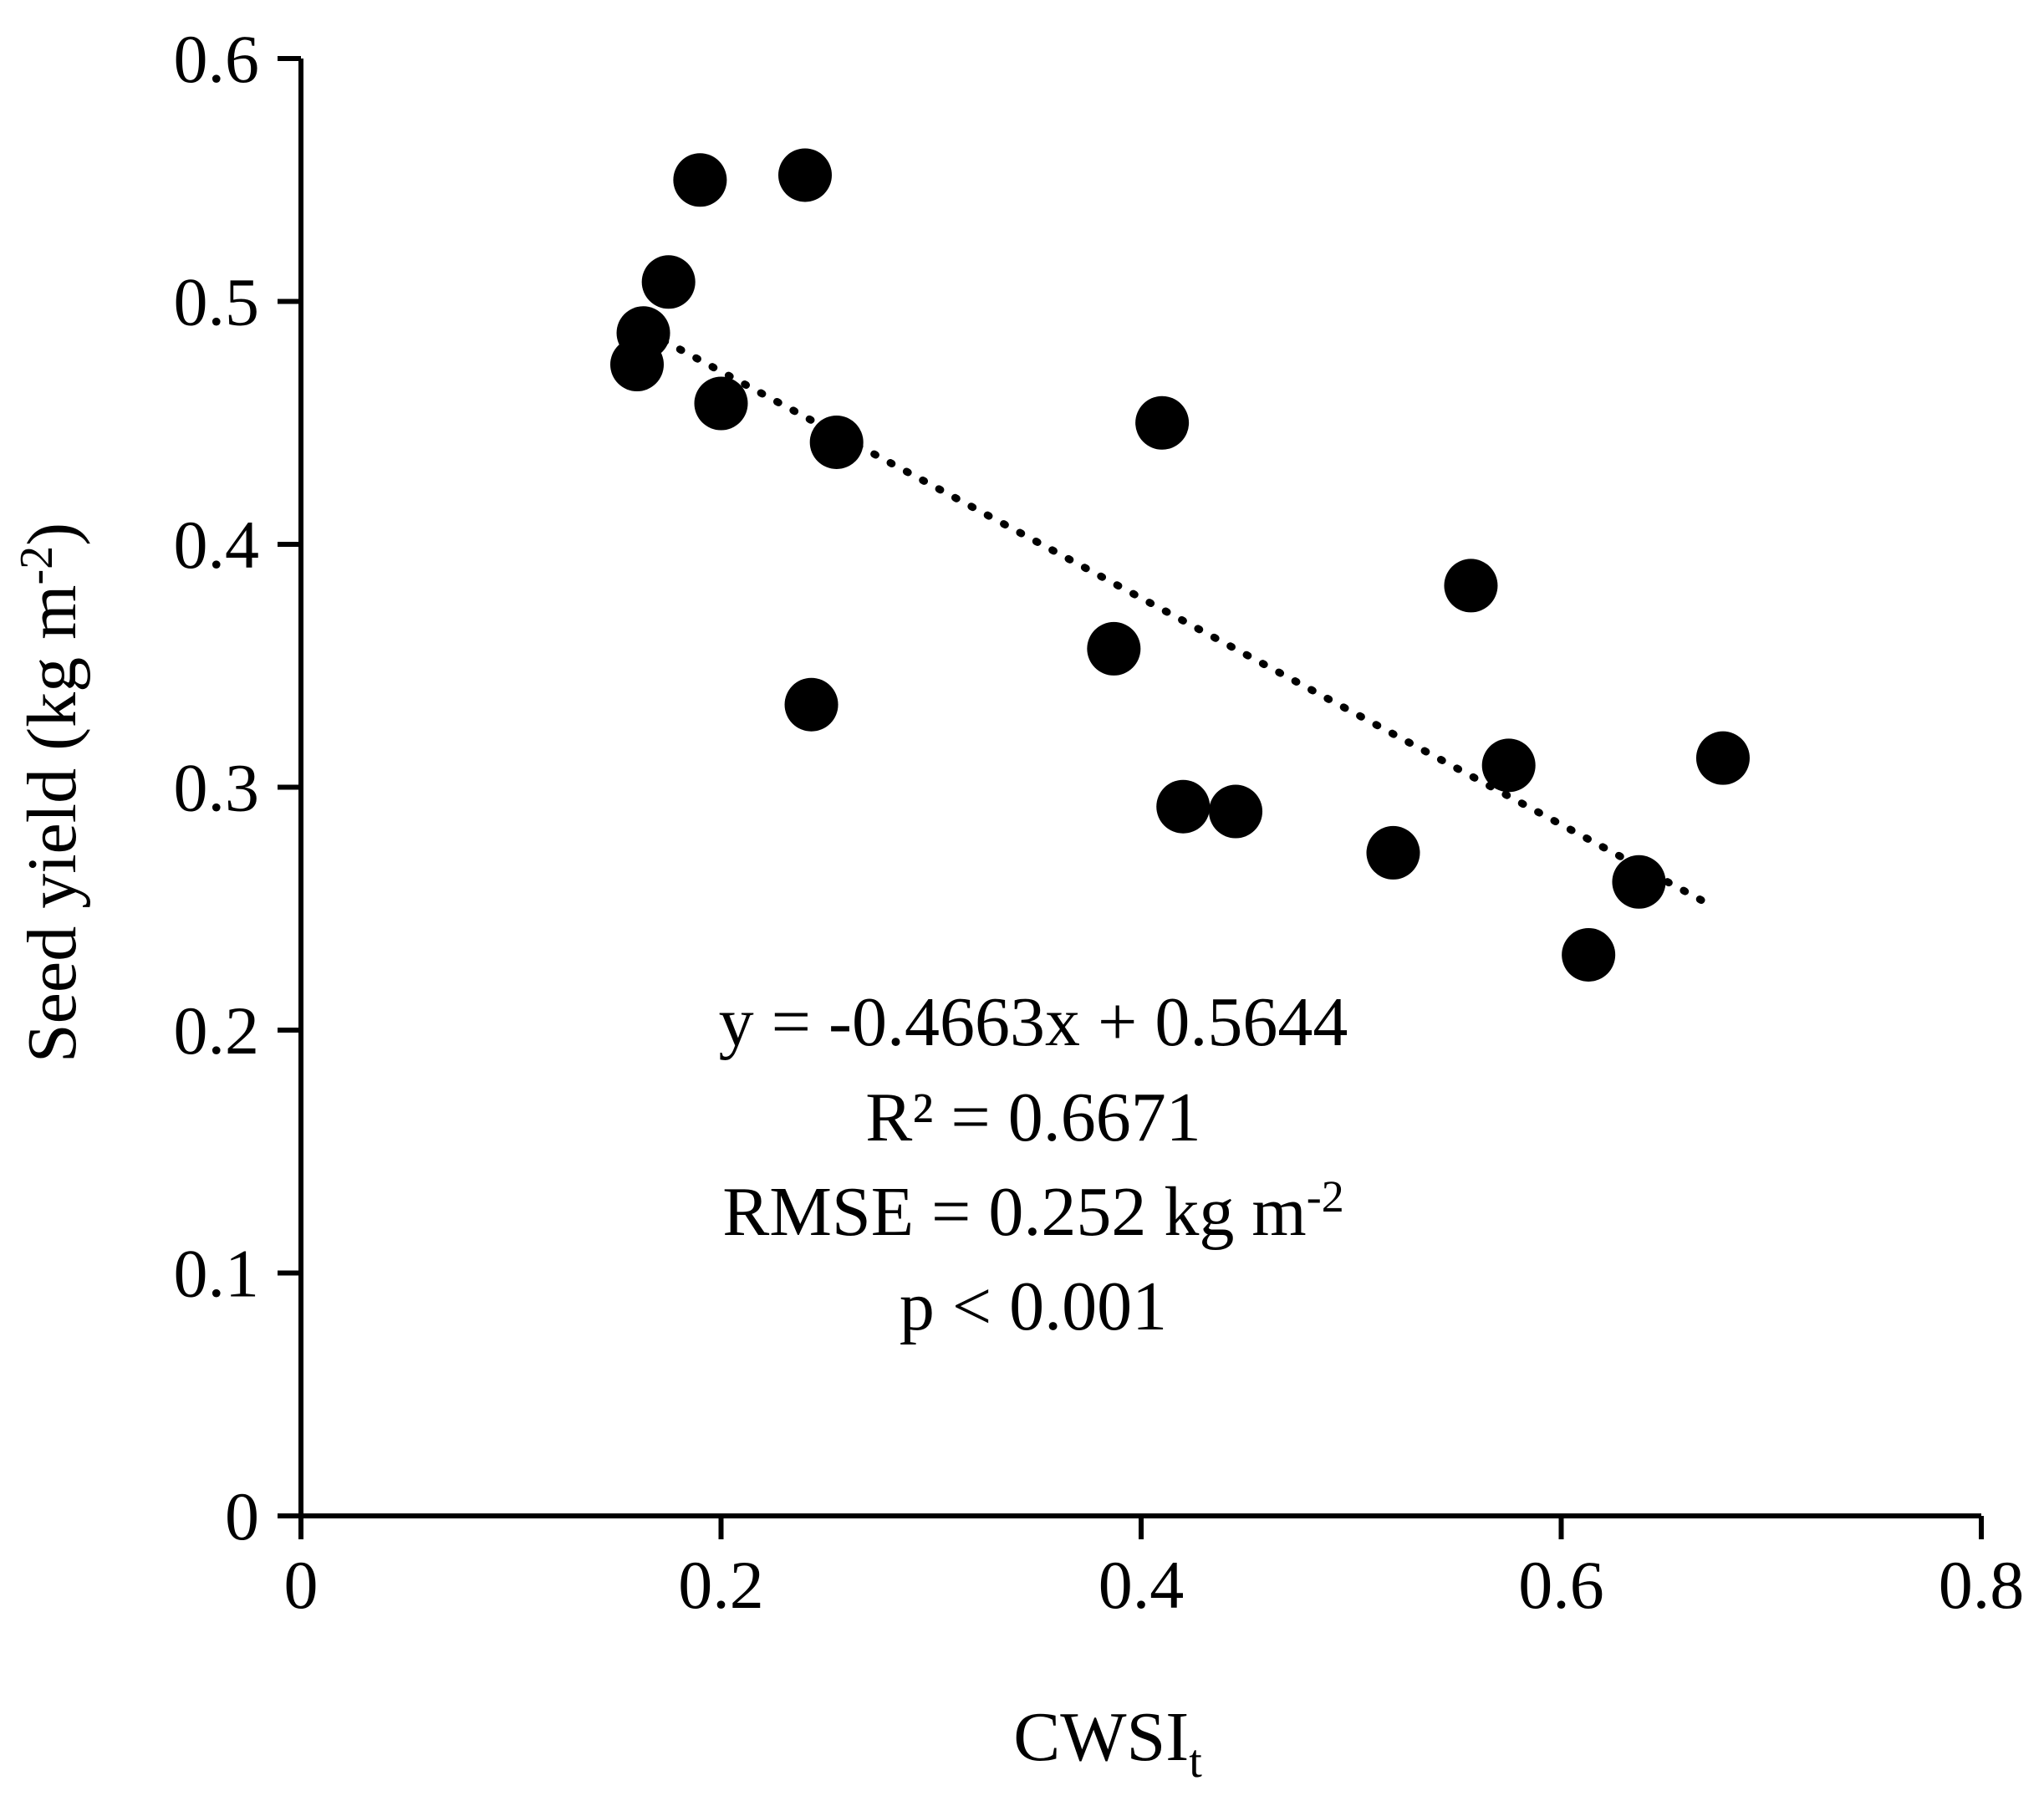  I want to click on p-value-text: p < 0.001, so click(1033, 1306).